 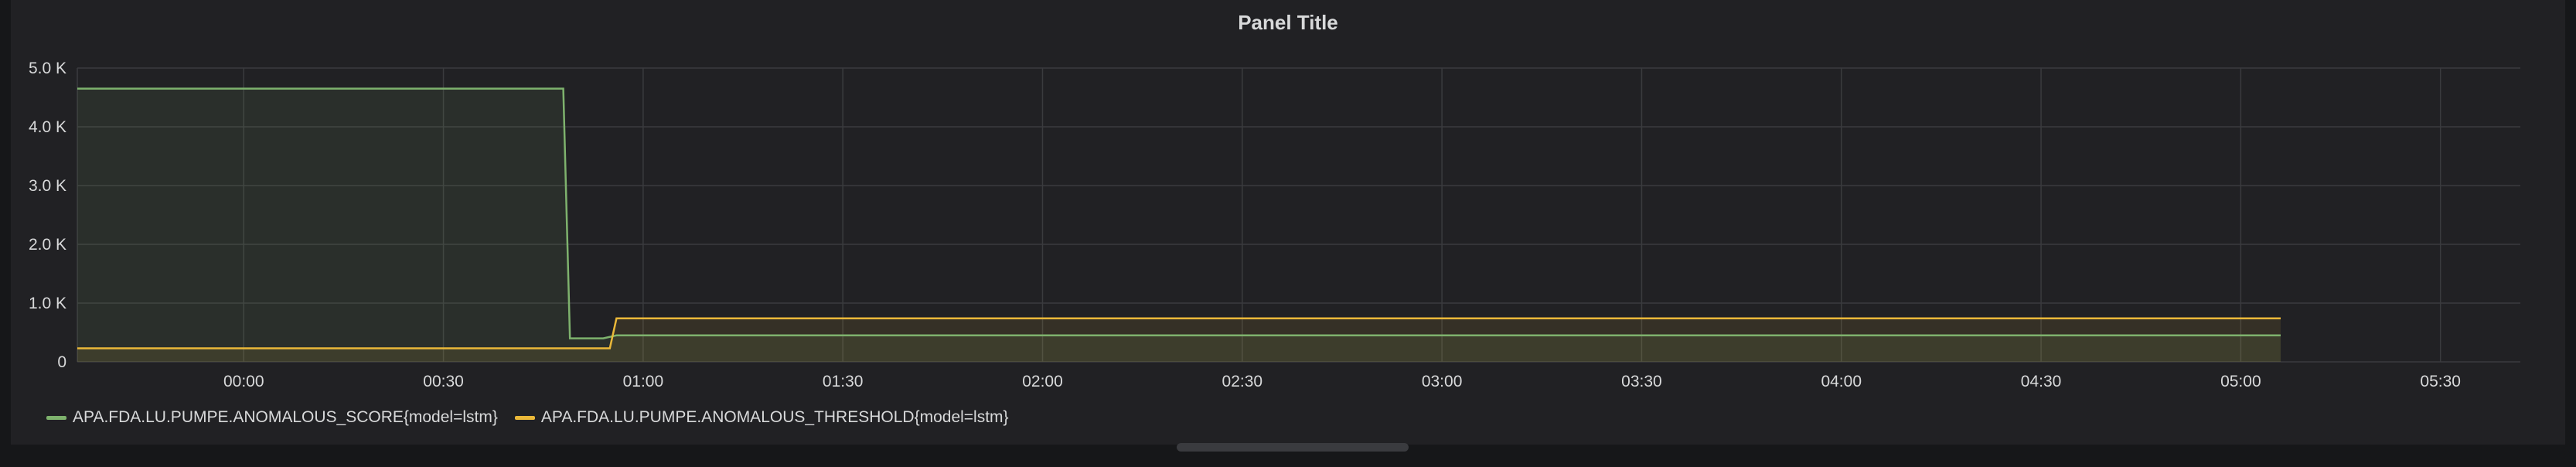 What do you see at coordinates (47, 186) in the screenshot?
I see `y-tick-label: 3.0 K` at bounding box center [47, 186].